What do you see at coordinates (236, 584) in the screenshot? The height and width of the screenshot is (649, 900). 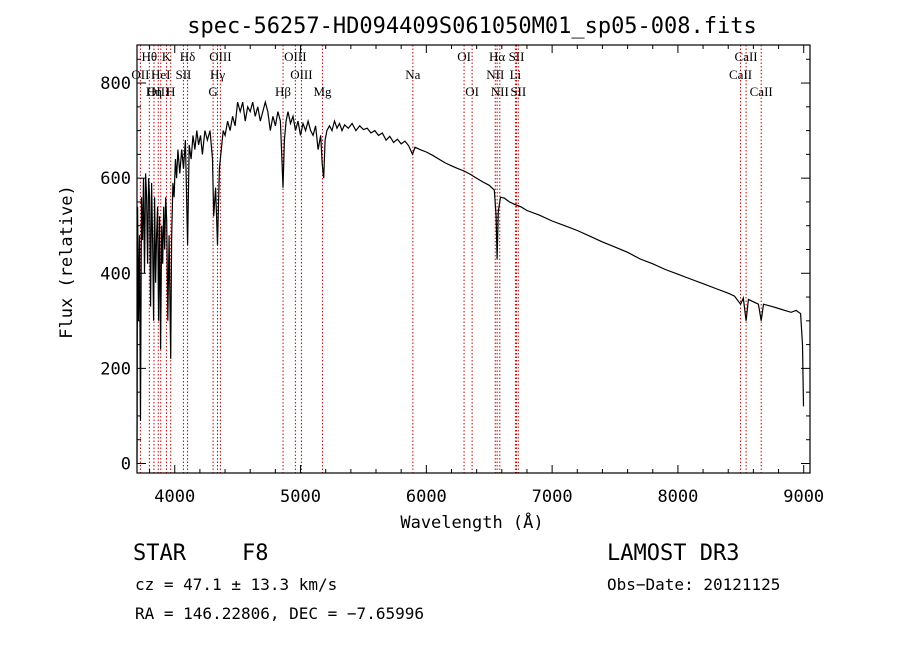 I see `redshift-text: cz = 47.1 ± 13.3 km/s` at bounding box center [236, 584].